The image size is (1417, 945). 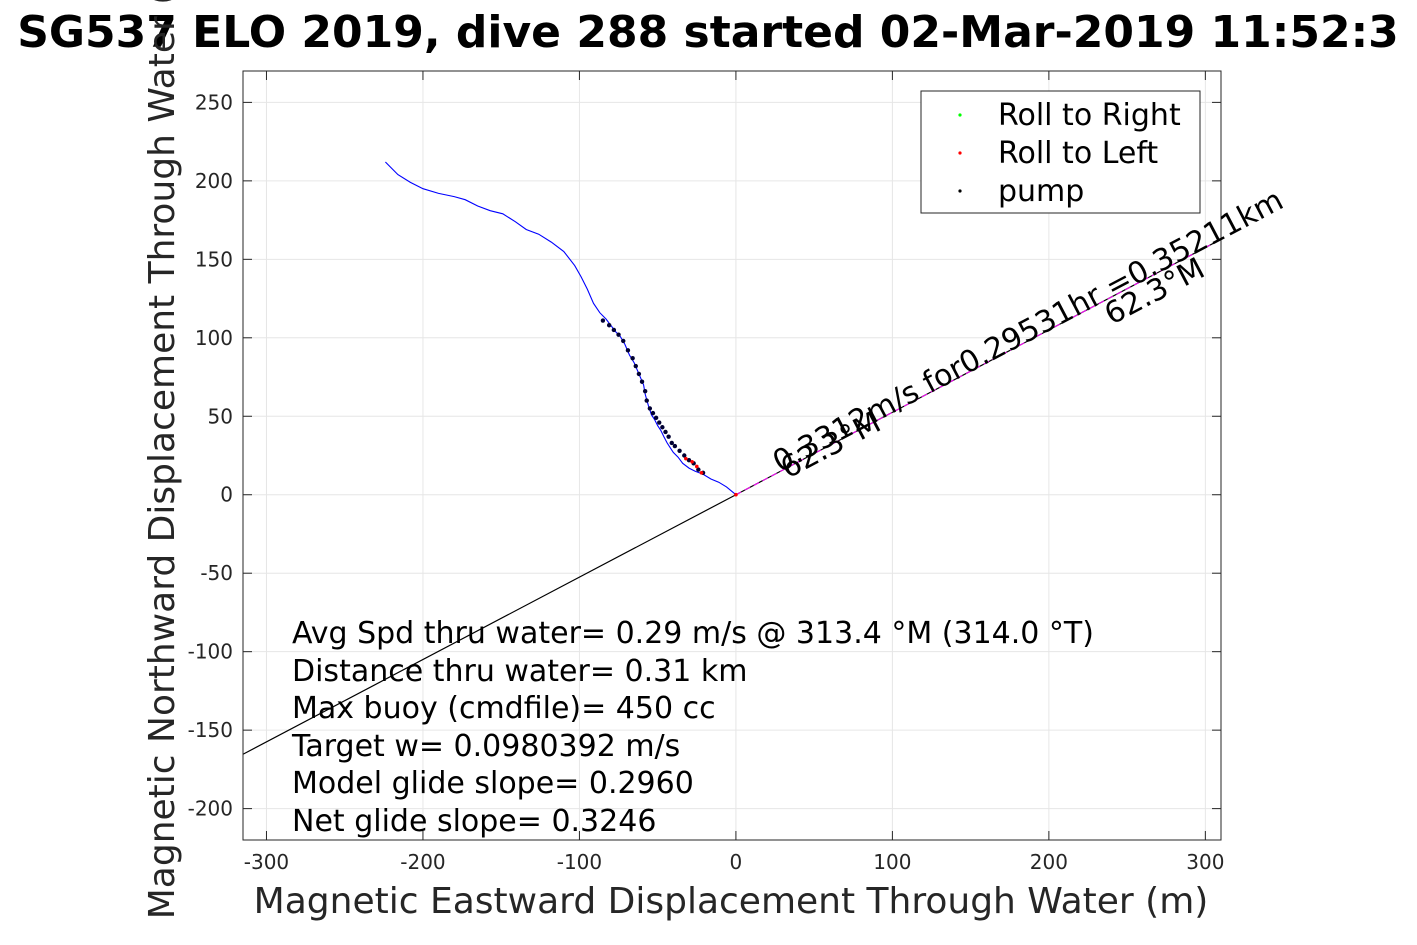 I want to click on heading-line-forward-overlay, so click(x=978, y=367).